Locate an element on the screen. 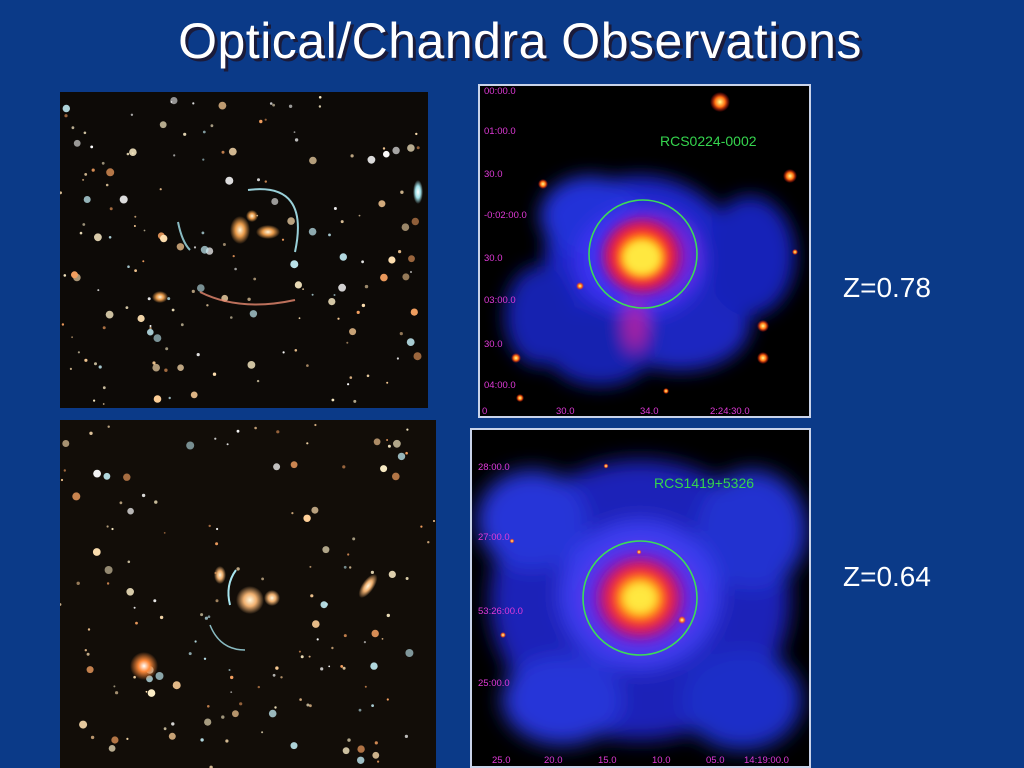 The width and height of the screenshot is (1024, 768). x-axis-label: 20.0 is located at coordinates (553, 760).